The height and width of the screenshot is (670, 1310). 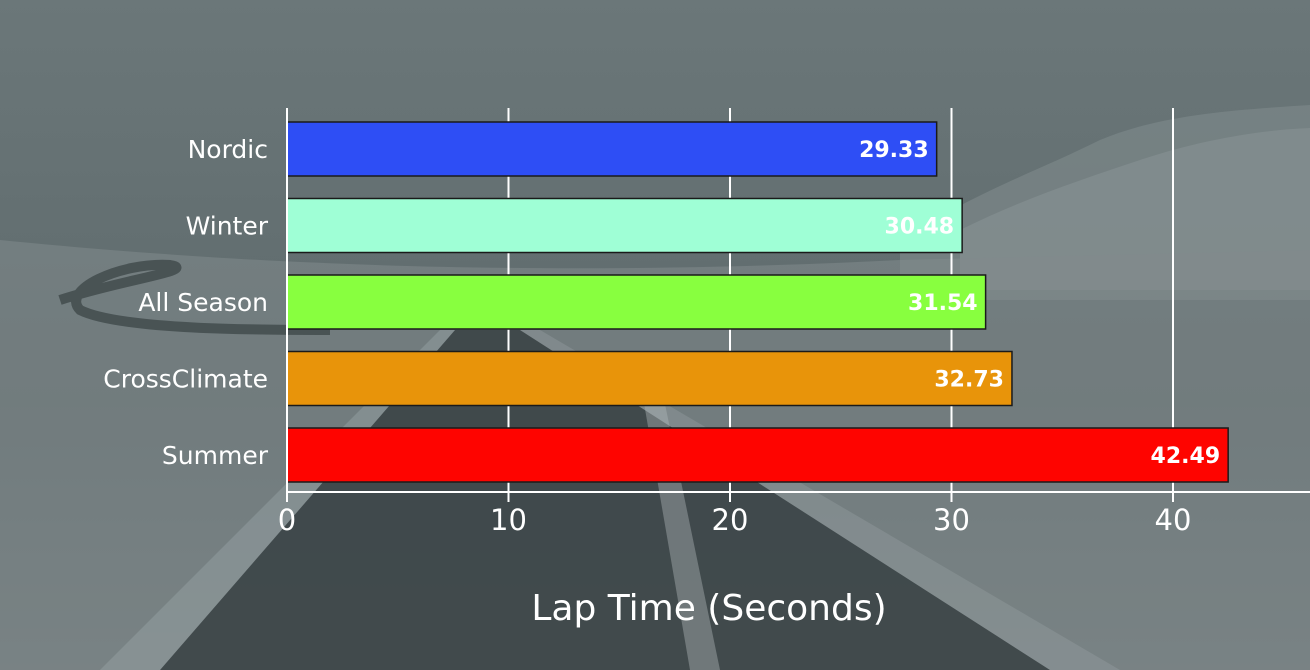 I want to click on category-label: Winter, so click(x=227, y=226).